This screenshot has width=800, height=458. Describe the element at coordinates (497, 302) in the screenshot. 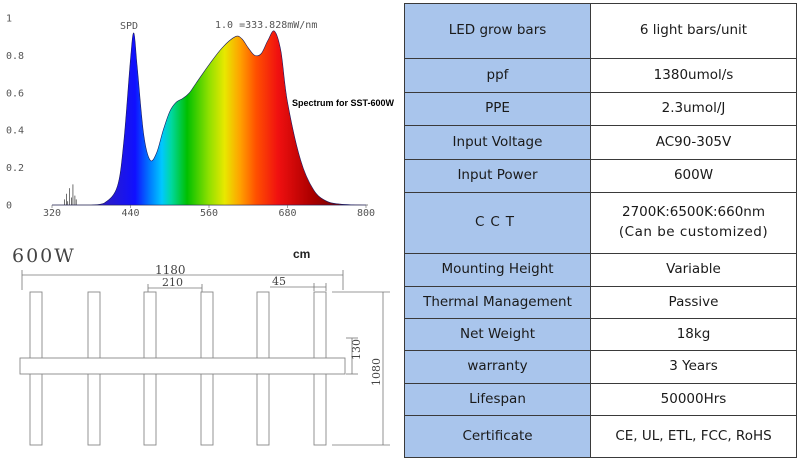

I see `spec-label: Thermal Management` at that location.